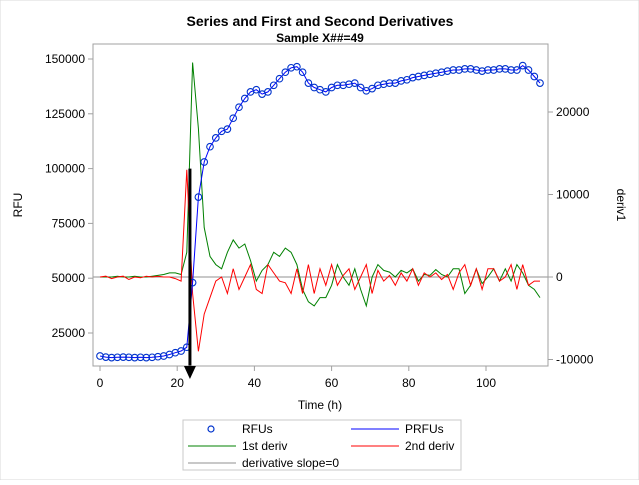 This screenshot has height=485, width=639. I want to click on y-tick-label: 50000, so click(69, 278).